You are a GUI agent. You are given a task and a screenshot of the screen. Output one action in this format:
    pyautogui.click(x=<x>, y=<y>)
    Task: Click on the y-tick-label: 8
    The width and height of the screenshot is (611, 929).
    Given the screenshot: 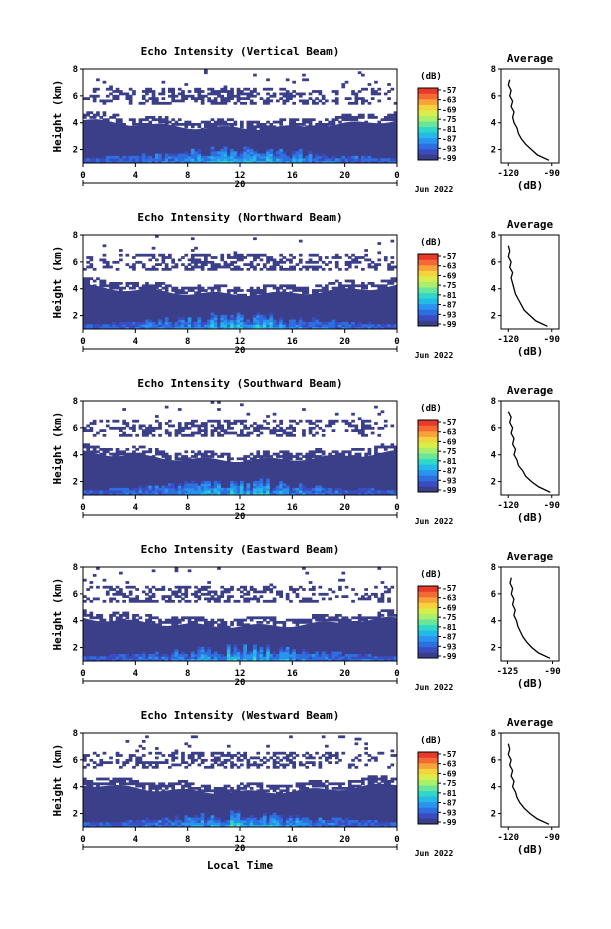 What is the action you would take?
    pyautogui.click(x=75, y=734)
    